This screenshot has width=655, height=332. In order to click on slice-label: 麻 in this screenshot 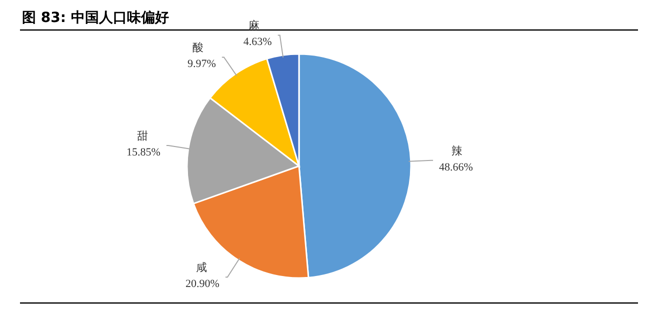, I will do `click(254, 25)`.